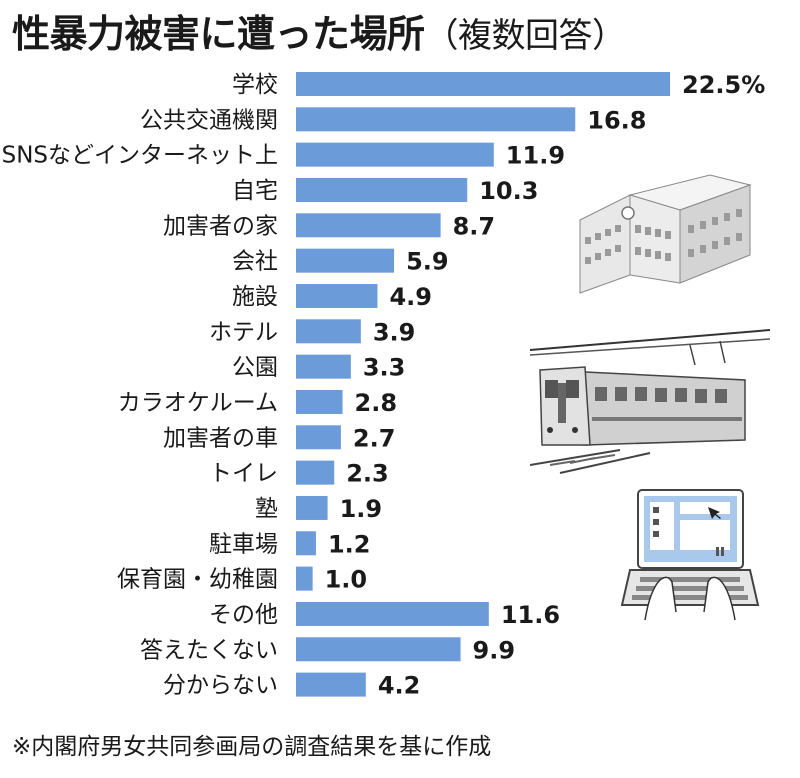 The width and height of the screenshot is (800, 778). I want to click on value-label: 2.8, so click(376, 403).